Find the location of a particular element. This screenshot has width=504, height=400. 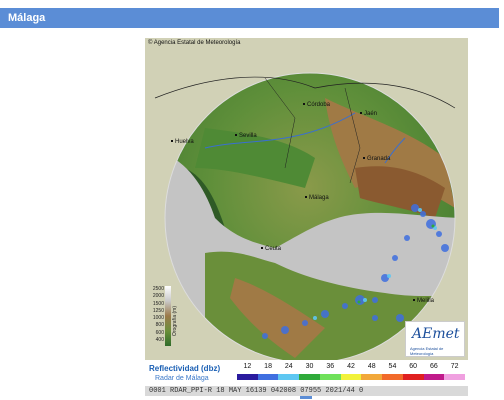

reflectivity-color-bar is located at coordinates (351, 377).